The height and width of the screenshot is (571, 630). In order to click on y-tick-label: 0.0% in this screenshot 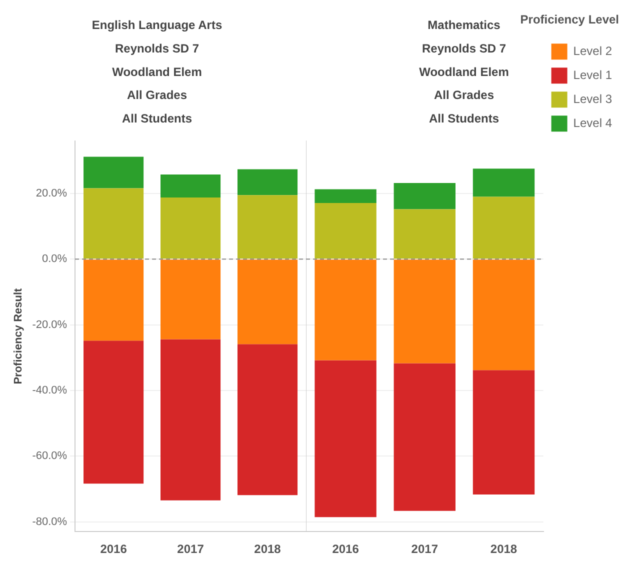, I will do `click(55, 259)`.